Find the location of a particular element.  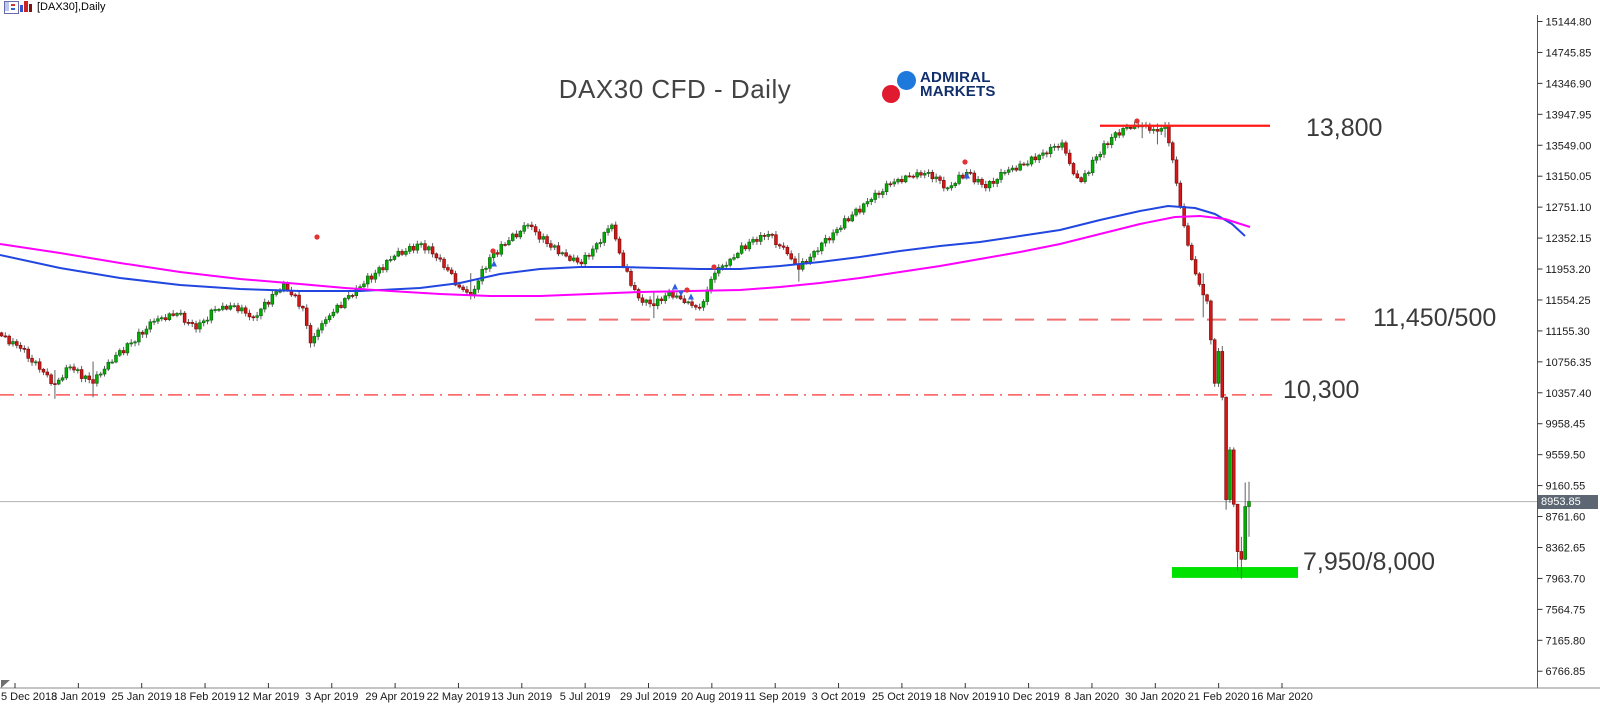

logo-red-dot-icon is located at coordinates (891, 94).